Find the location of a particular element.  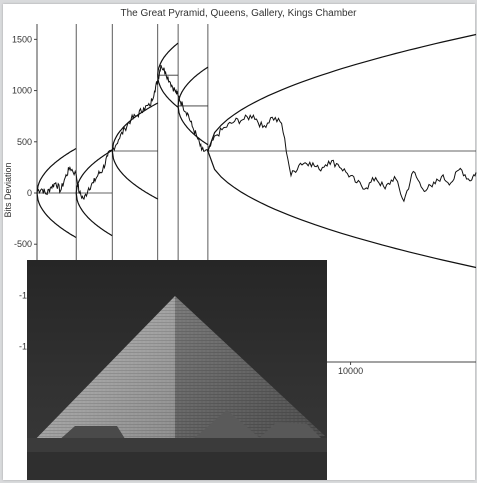

y-tick-label: -500 is located at coordinates (23, 244).